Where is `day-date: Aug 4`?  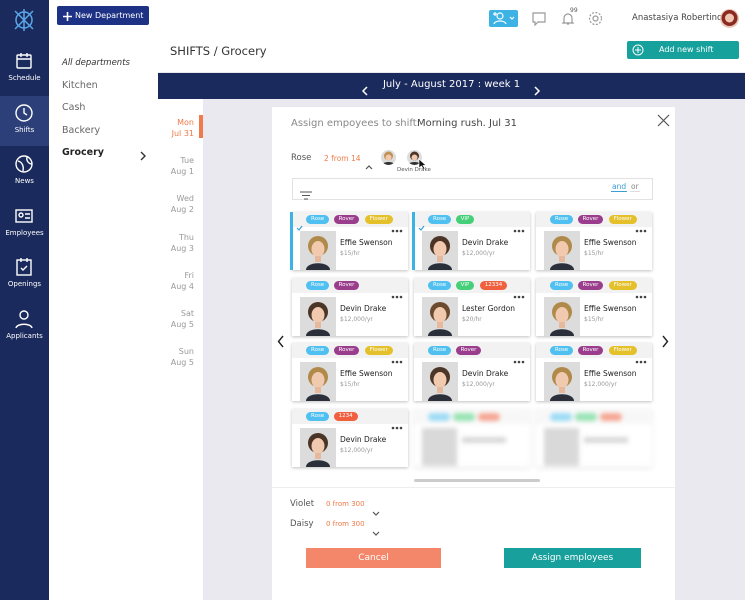 day-date: Aug 4 is located at coordinates (182, 286).